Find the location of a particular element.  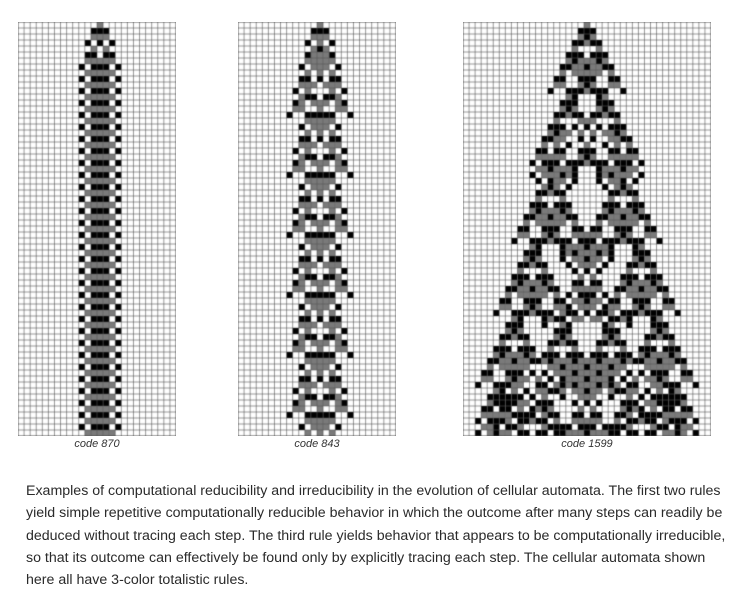

panel-label-code-1599: code 1599 is located at coordinates (587, 444).